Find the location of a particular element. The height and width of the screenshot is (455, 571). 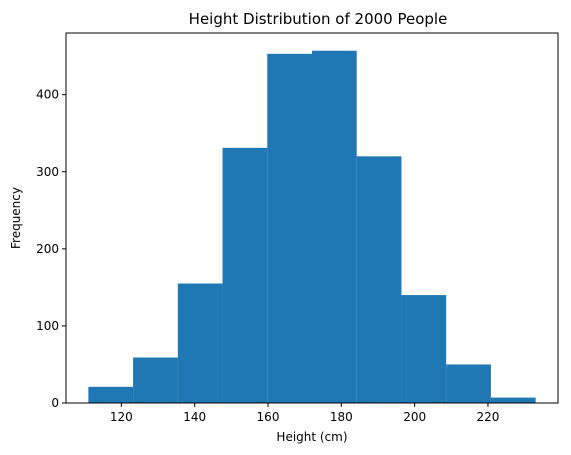

y-tick-label: 0 is located at coordinates (55, 403).